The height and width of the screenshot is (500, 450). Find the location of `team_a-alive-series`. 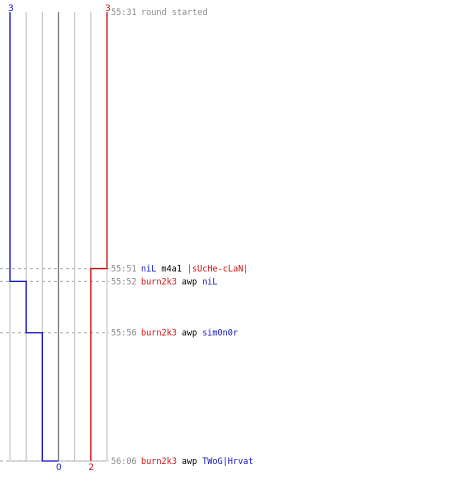

team_a-alive-series is located at coordinates (34, 237).